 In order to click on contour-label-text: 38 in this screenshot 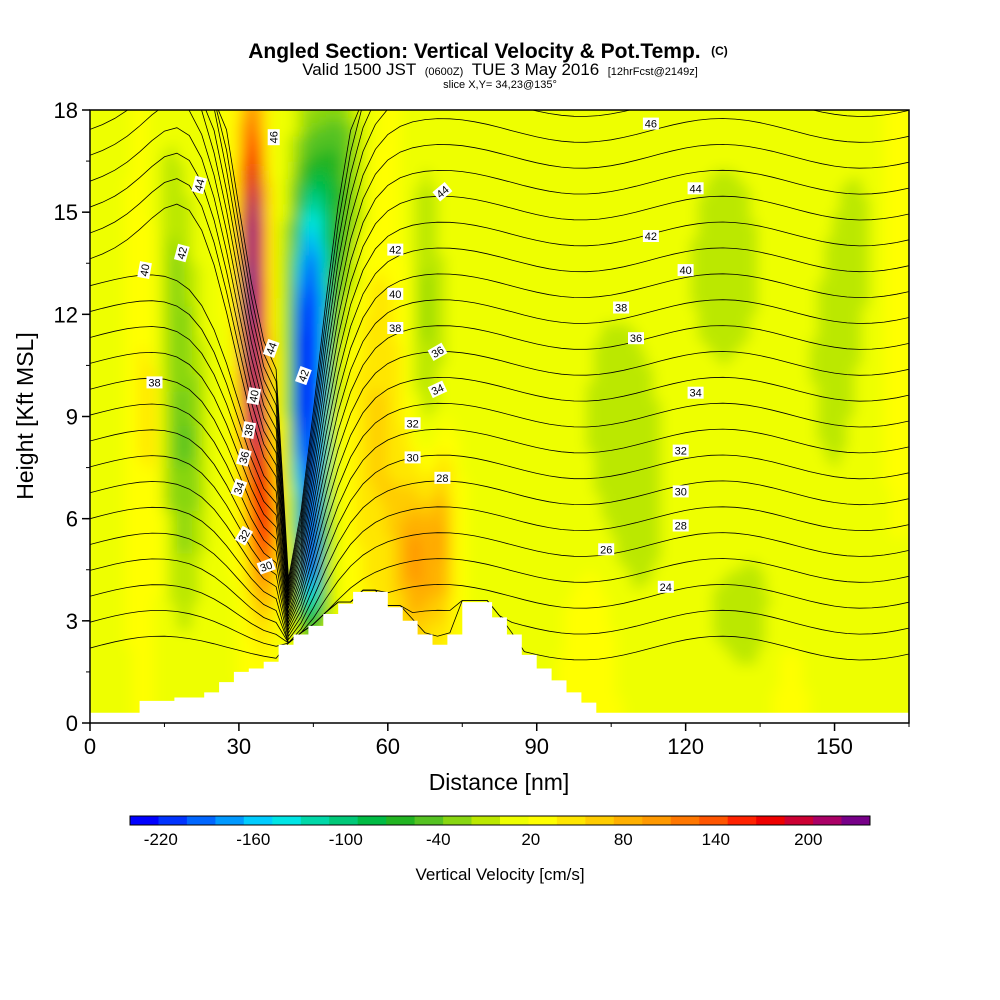, I will do `click(621, 309)`.